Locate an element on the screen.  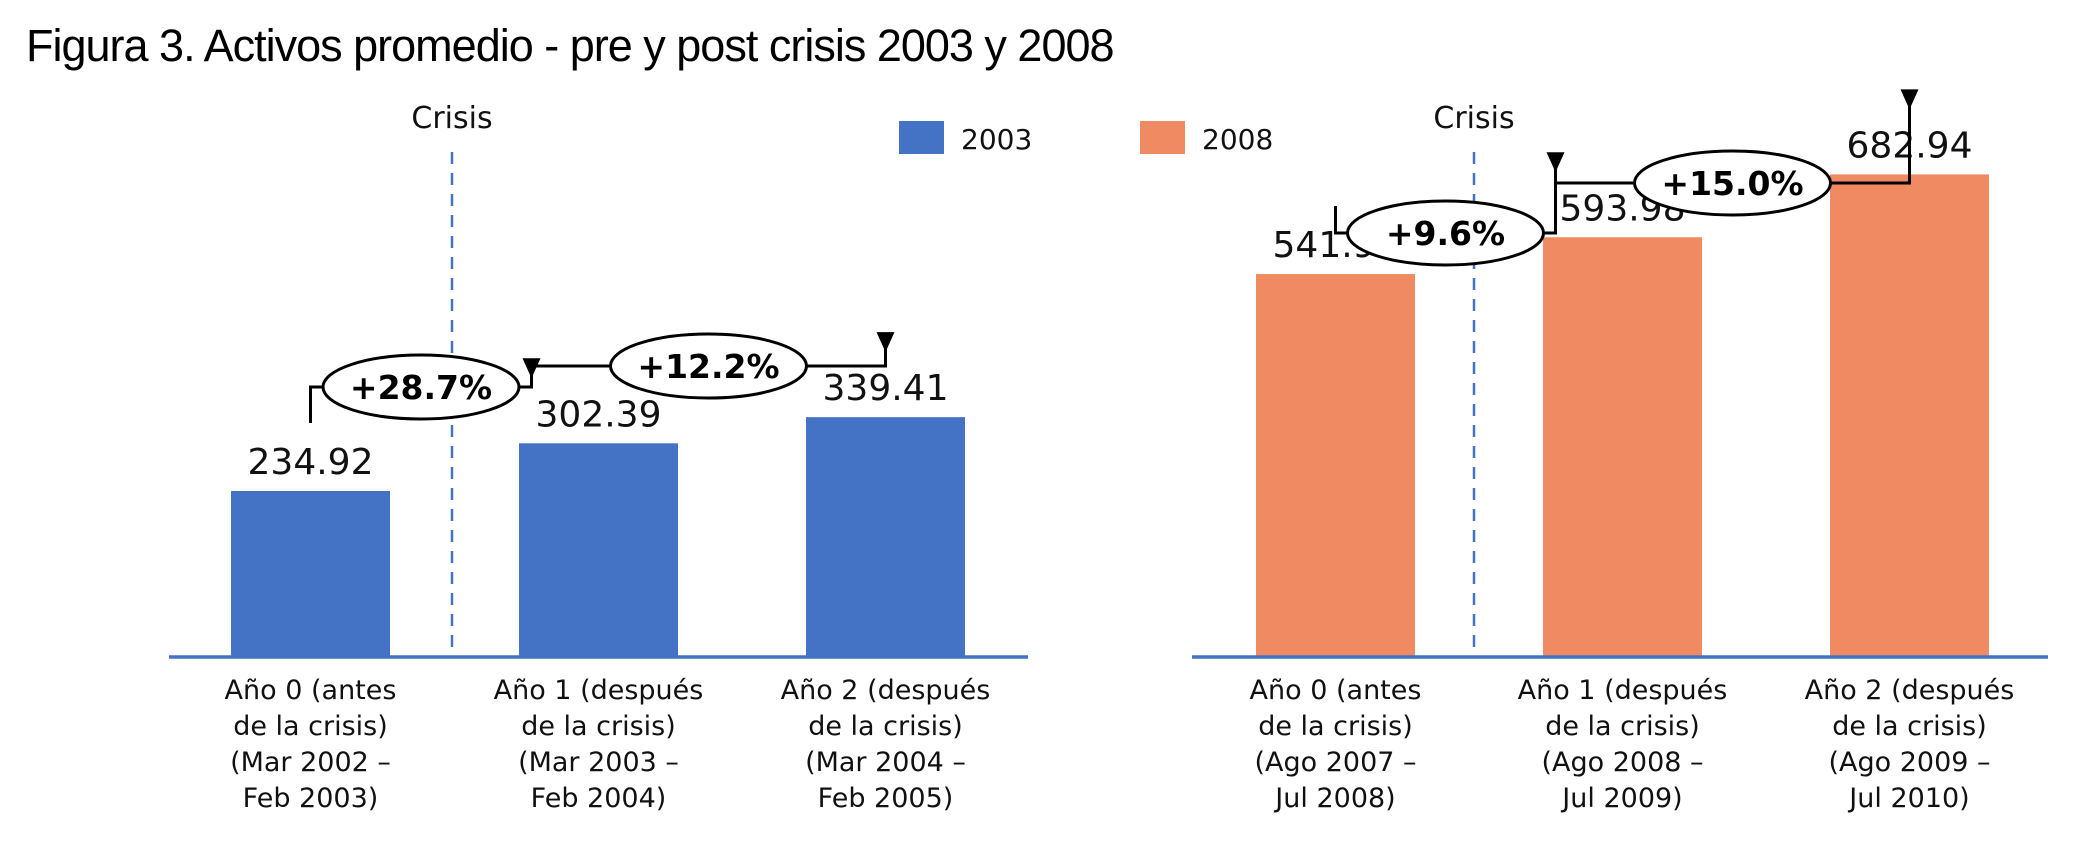
category-label: Feb 2005) is located at coordinates (886, 798).